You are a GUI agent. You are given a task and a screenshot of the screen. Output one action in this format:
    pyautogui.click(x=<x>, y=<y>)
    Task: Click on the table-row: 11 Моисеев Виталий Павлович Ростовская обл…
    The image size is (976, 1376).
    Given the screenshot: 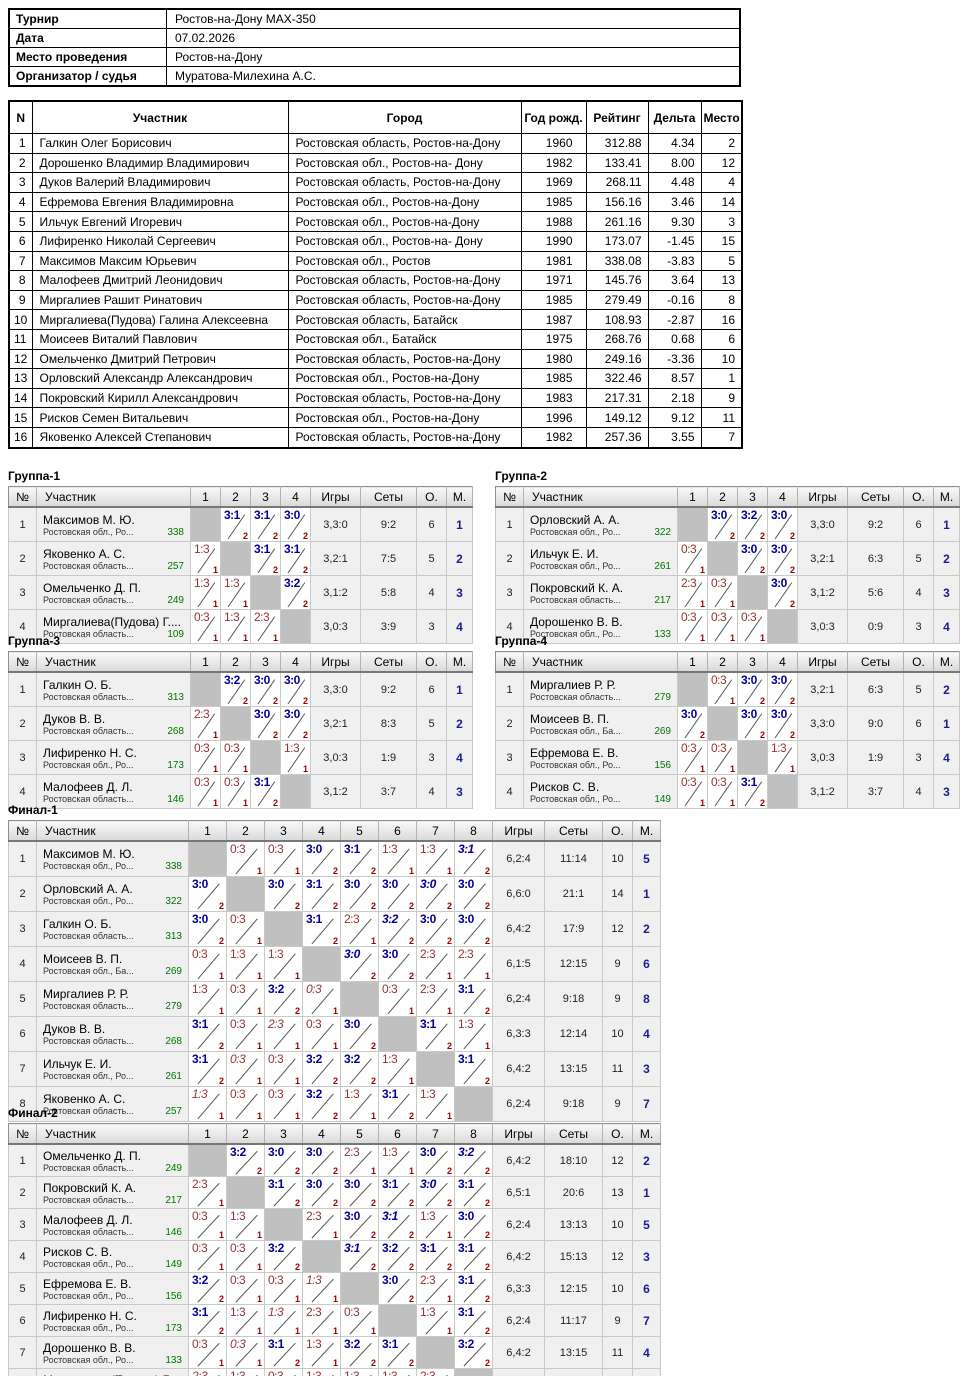 What is the action you would take?
    pyautogui.click(x=375, y=339)
    